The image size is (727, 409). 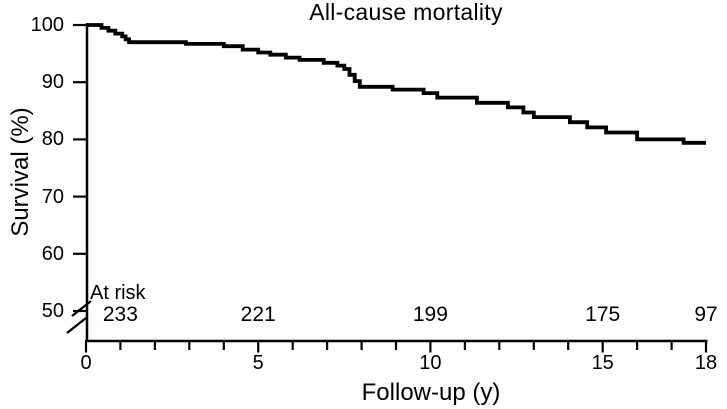 What do you see at coordinates (118, 293) in the screenshot?
I see `at-risk-label: At risk` at bounding box center [118, 293].